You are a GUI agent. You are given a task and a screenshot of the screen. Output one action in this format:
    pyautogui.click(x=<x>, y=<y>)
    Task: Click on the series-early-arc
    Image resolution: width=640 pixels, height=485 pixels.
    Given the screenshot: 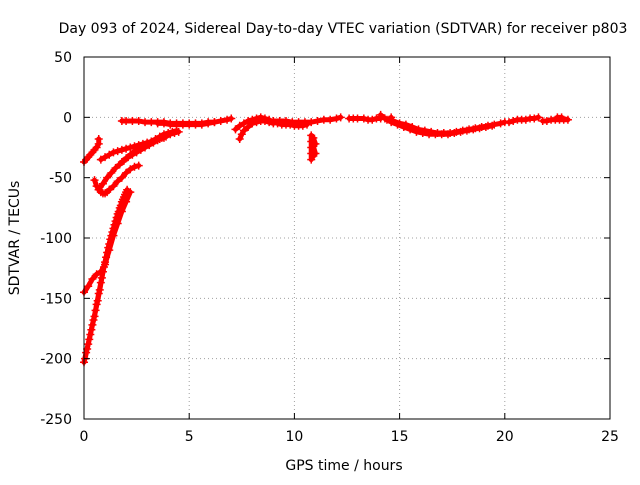 What is the action you would take?
    pyautogui.click(x=91, y=150)
    